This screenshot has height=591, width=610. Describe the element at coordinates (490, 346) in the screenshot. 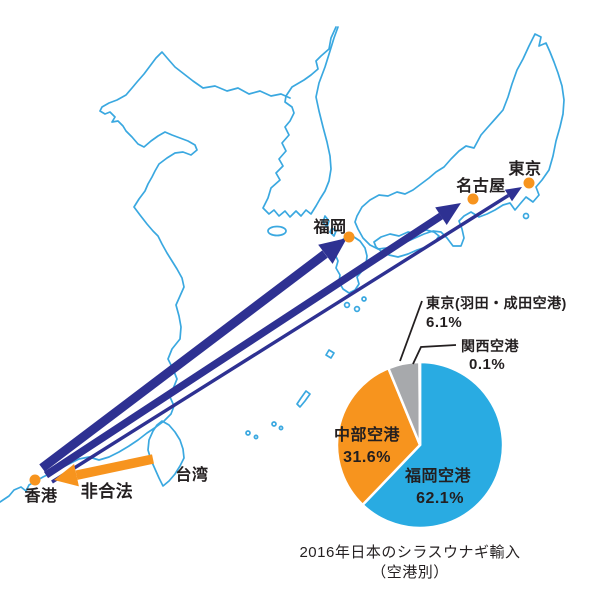

I see `pie-label-kansai-airport: 関西空港` at that location.